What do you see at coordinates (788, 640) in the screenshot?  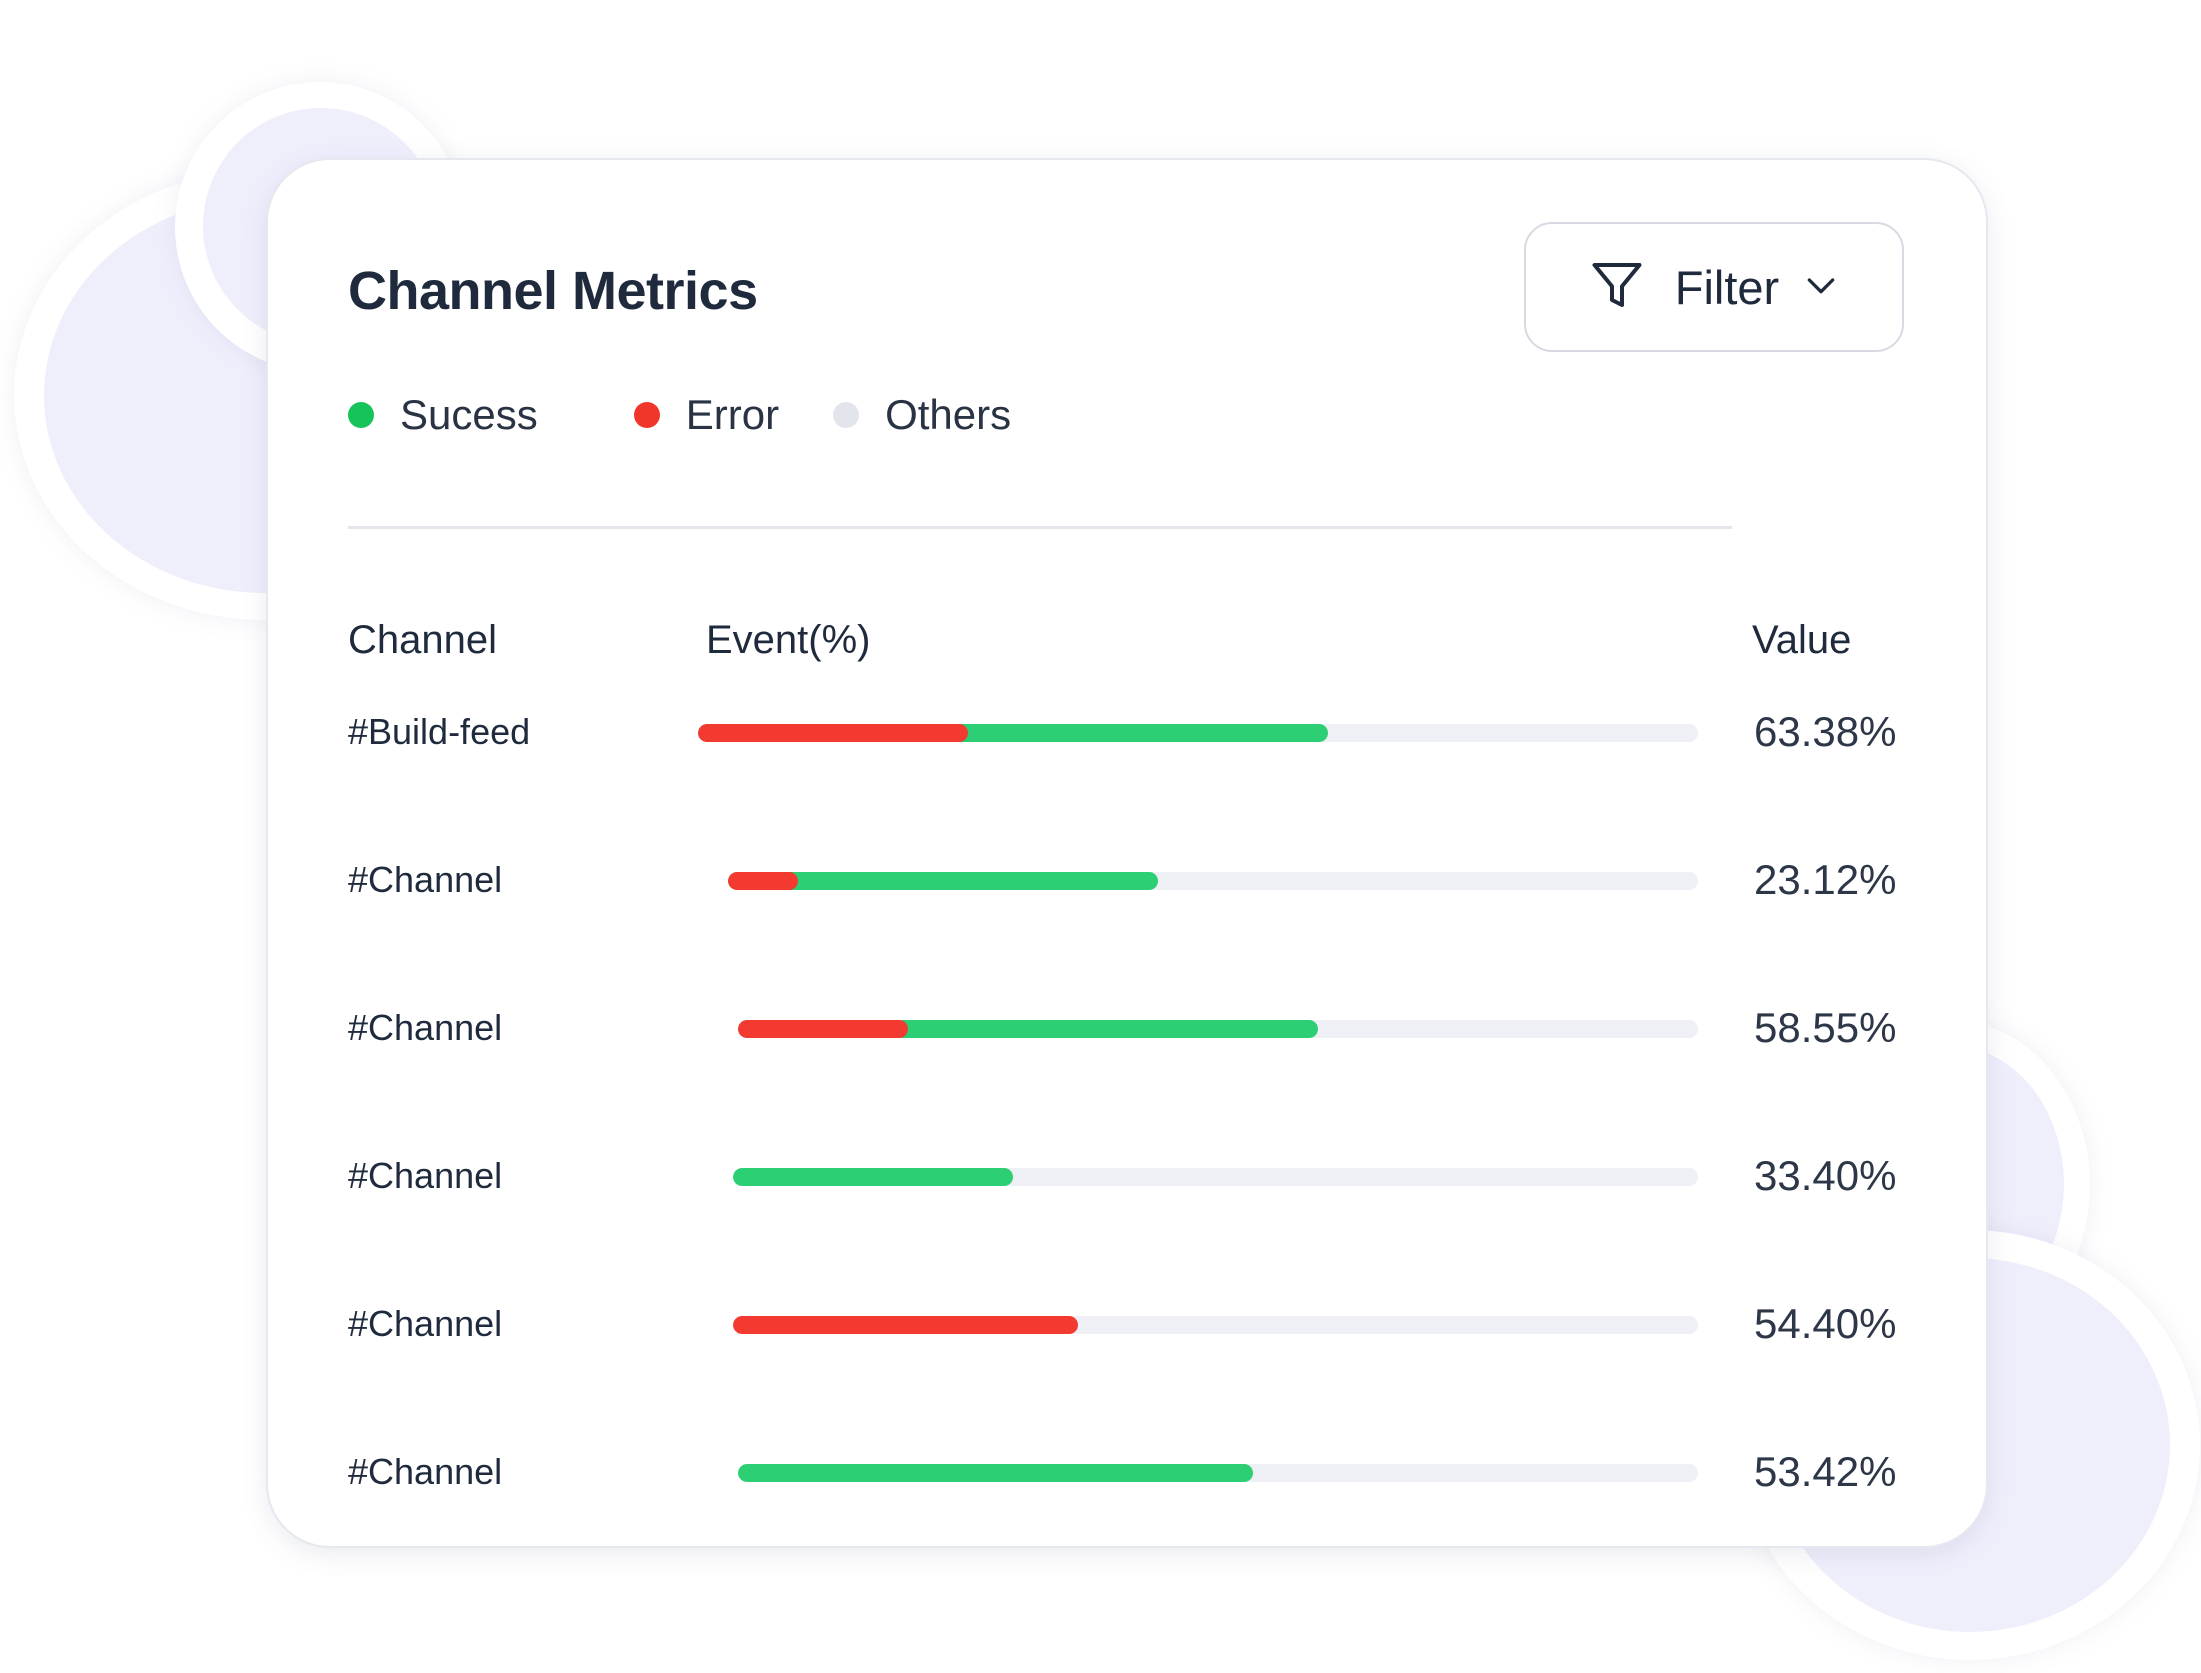 I see `column-header-event: Event(%)` at bounding box center [788, 640].